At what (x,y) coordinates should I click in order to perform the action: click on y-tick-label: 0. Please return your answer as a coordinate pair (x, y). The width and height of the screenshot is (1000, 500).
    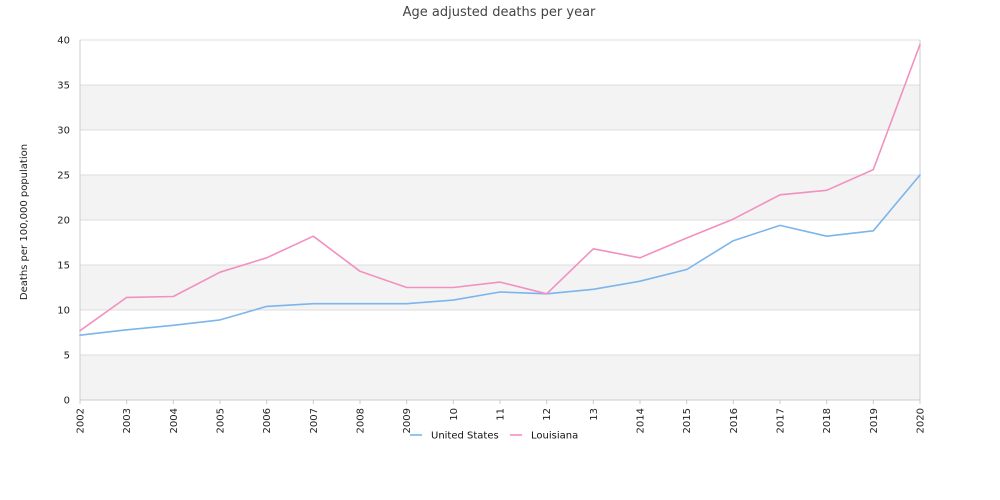
    Looking at the image, I should click on (67, 401).